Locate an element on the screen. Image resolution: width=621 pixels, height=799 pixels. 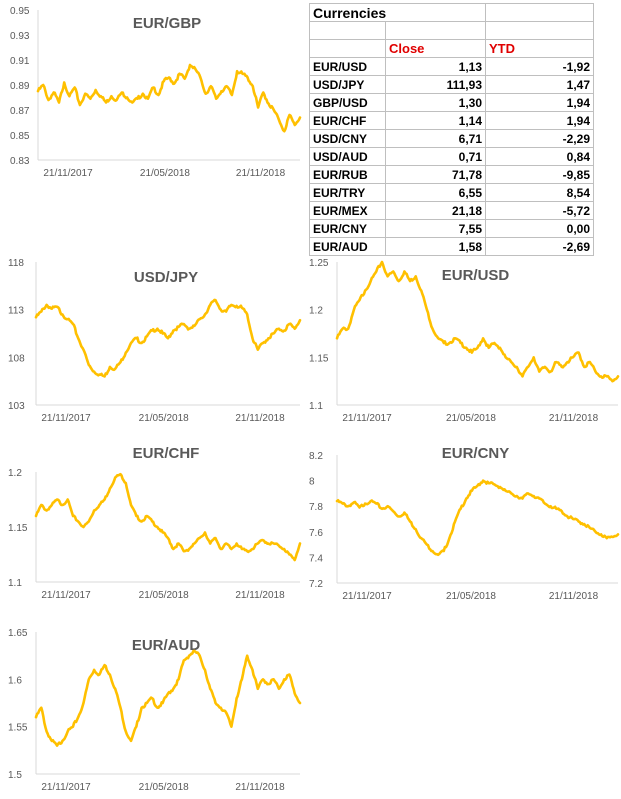
ytd-value: 1,94 is located at coordinates (539, 120).